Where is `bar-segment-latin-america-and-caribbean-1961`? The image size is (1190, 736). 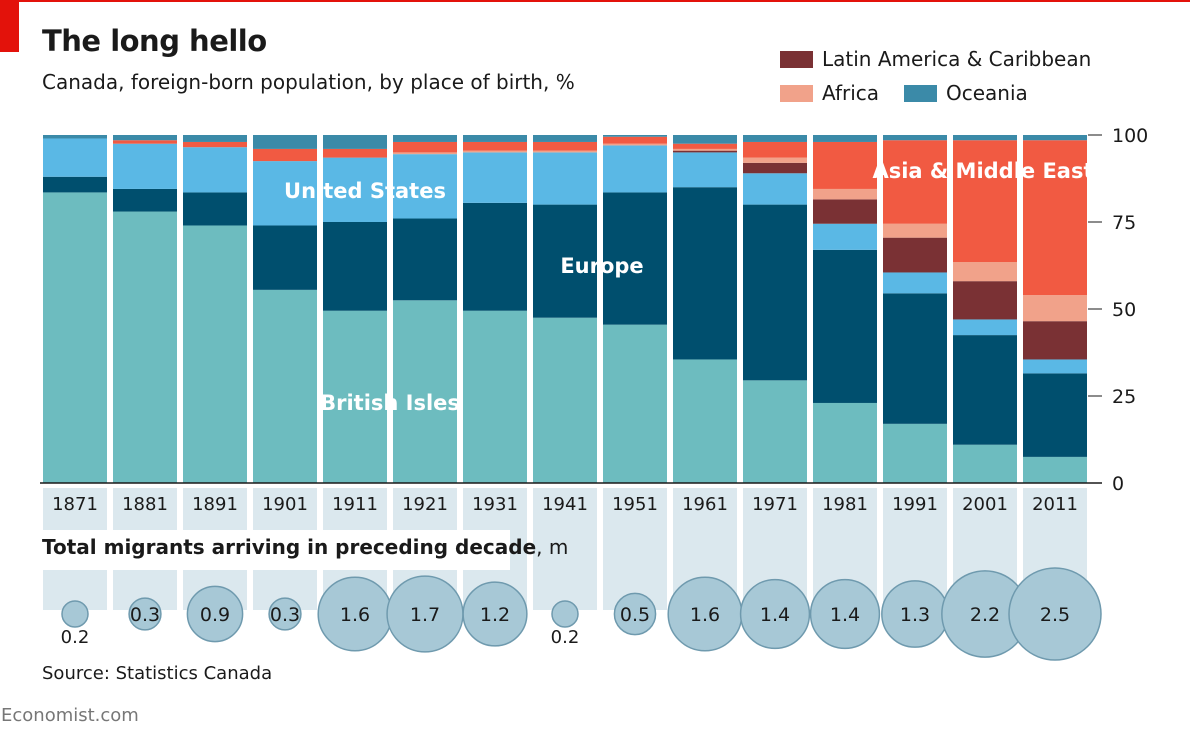 bar-segment-latin-america-and-caribbean-1961 is located at coordinates (705, 151).